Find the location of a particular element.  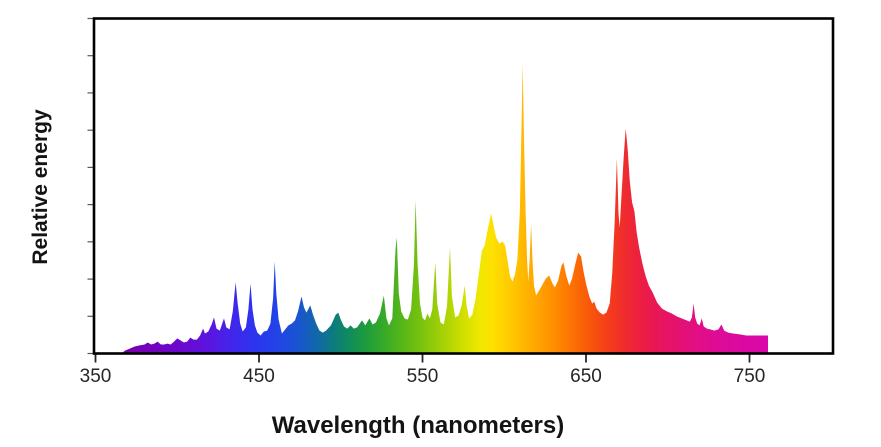

x-axis-title: Wavelength (nanometers) is located at coordinates (418, 425).